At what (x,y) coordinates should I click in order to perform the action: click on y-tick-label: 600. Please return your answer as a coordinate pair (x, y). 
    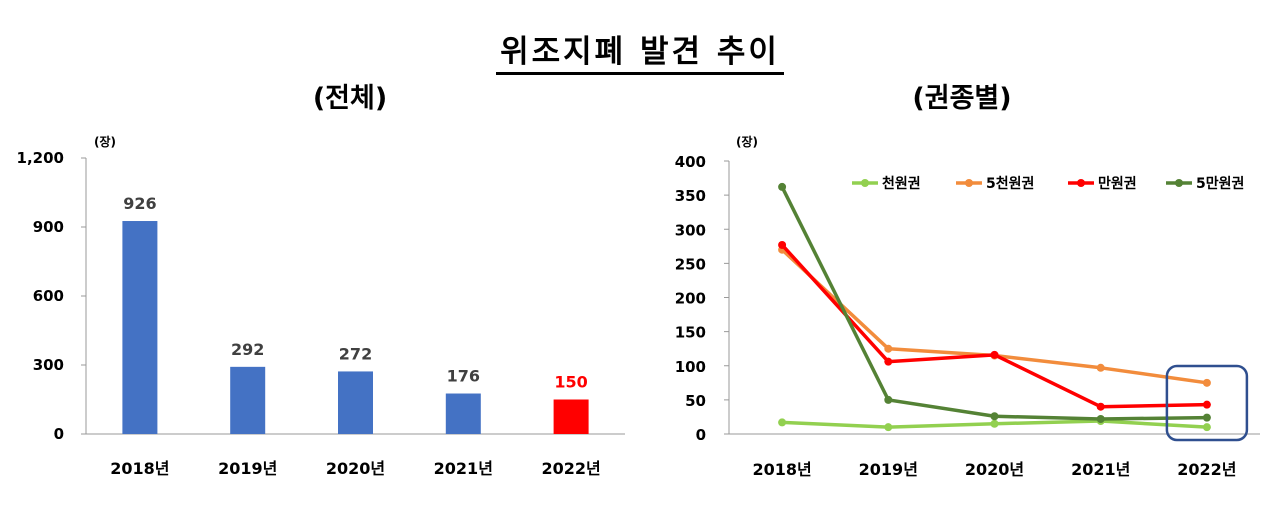
    Looking at the image, I should click on (48, 296).